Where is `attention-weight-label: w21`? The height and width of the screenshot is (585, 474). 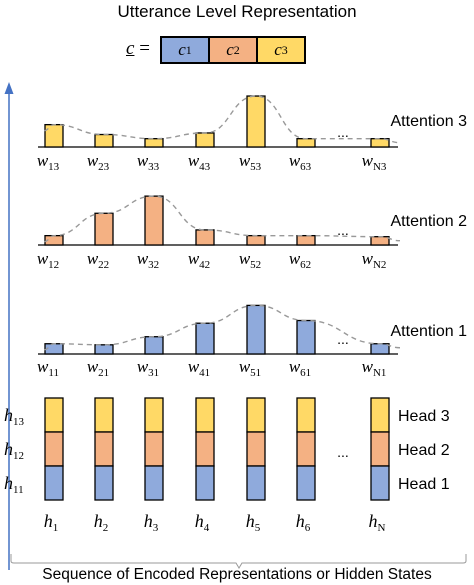 attention-weight-label: w21 is located at coordinates (98, 368).